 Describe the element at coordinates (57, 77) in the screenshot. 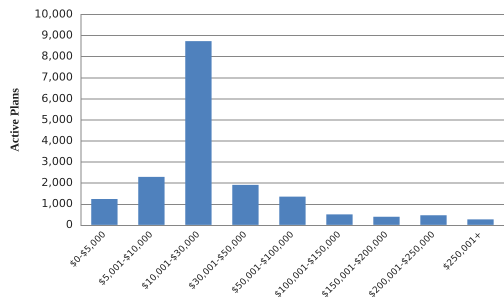

I see `y-tick-label: 7,000` at that location.